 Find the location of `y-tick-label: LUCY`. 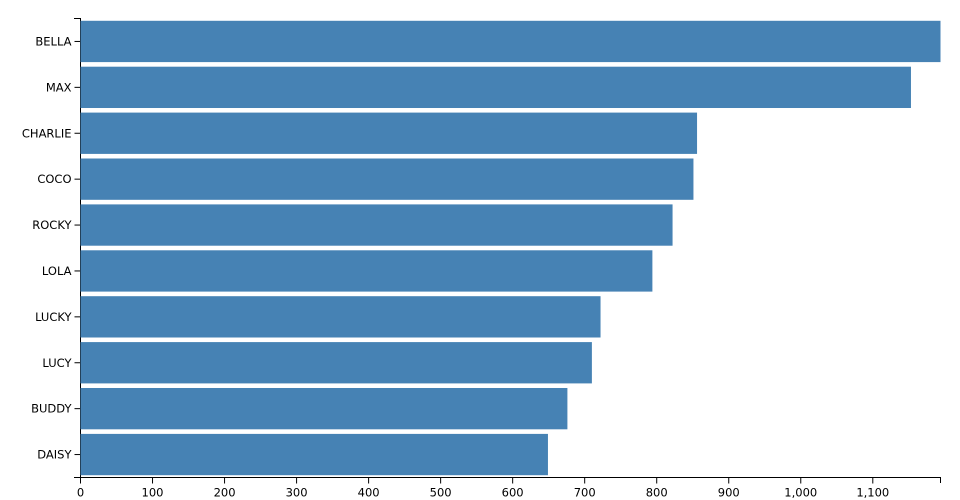

y-tick-label: LUCY is located at coordinates (57, 363).